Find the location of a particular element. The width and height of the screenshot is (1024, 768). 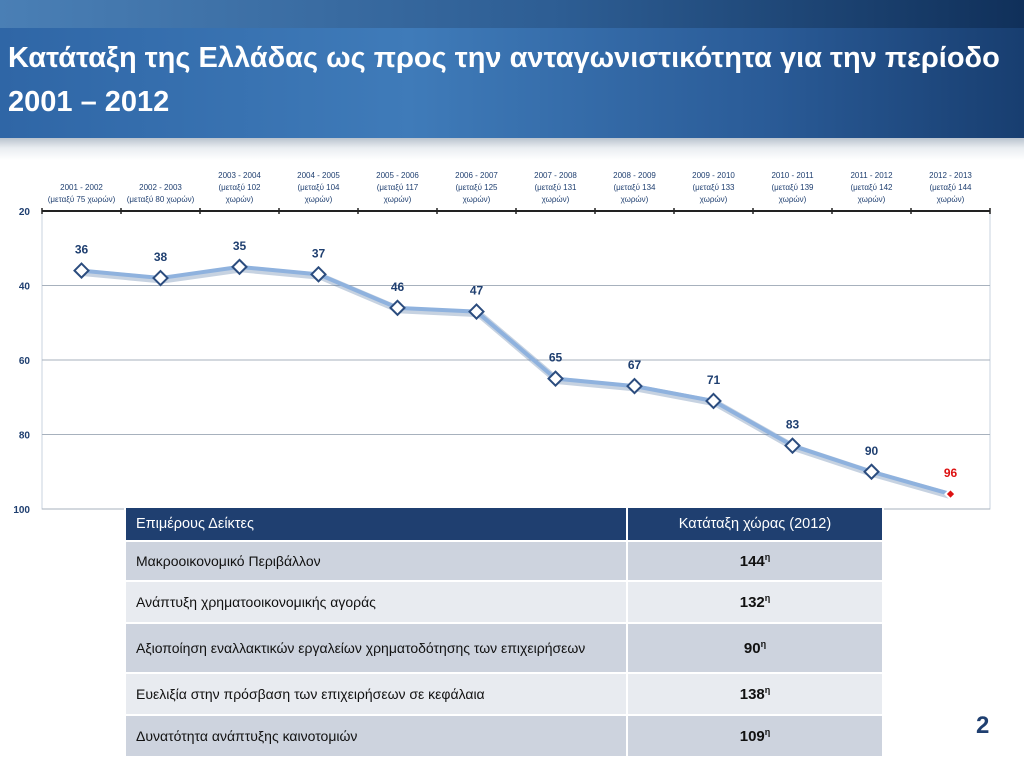

rank-value: 138 is located at coordinates (752, 694).